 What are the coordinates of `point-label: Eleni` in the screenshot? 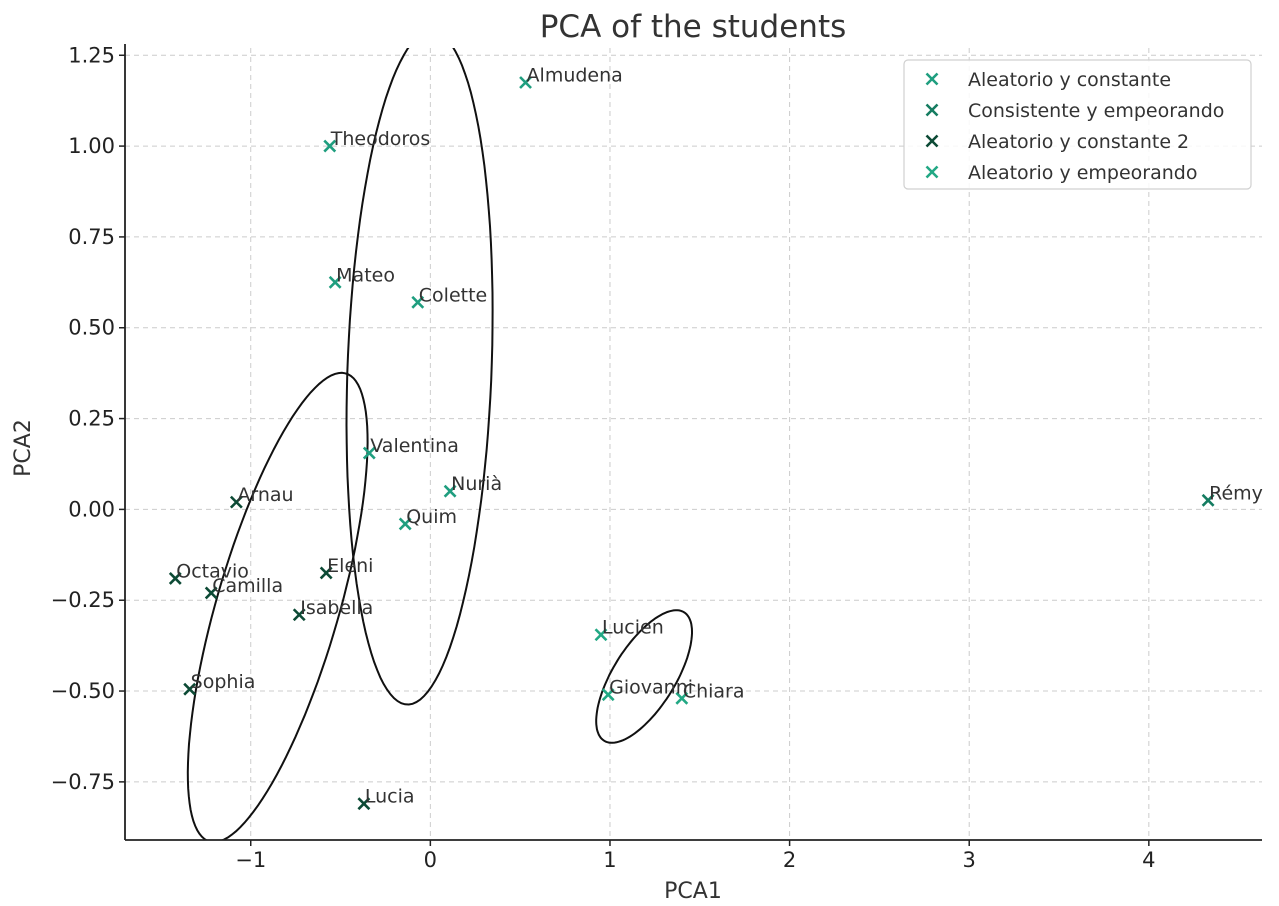 It's located at (350, 566).